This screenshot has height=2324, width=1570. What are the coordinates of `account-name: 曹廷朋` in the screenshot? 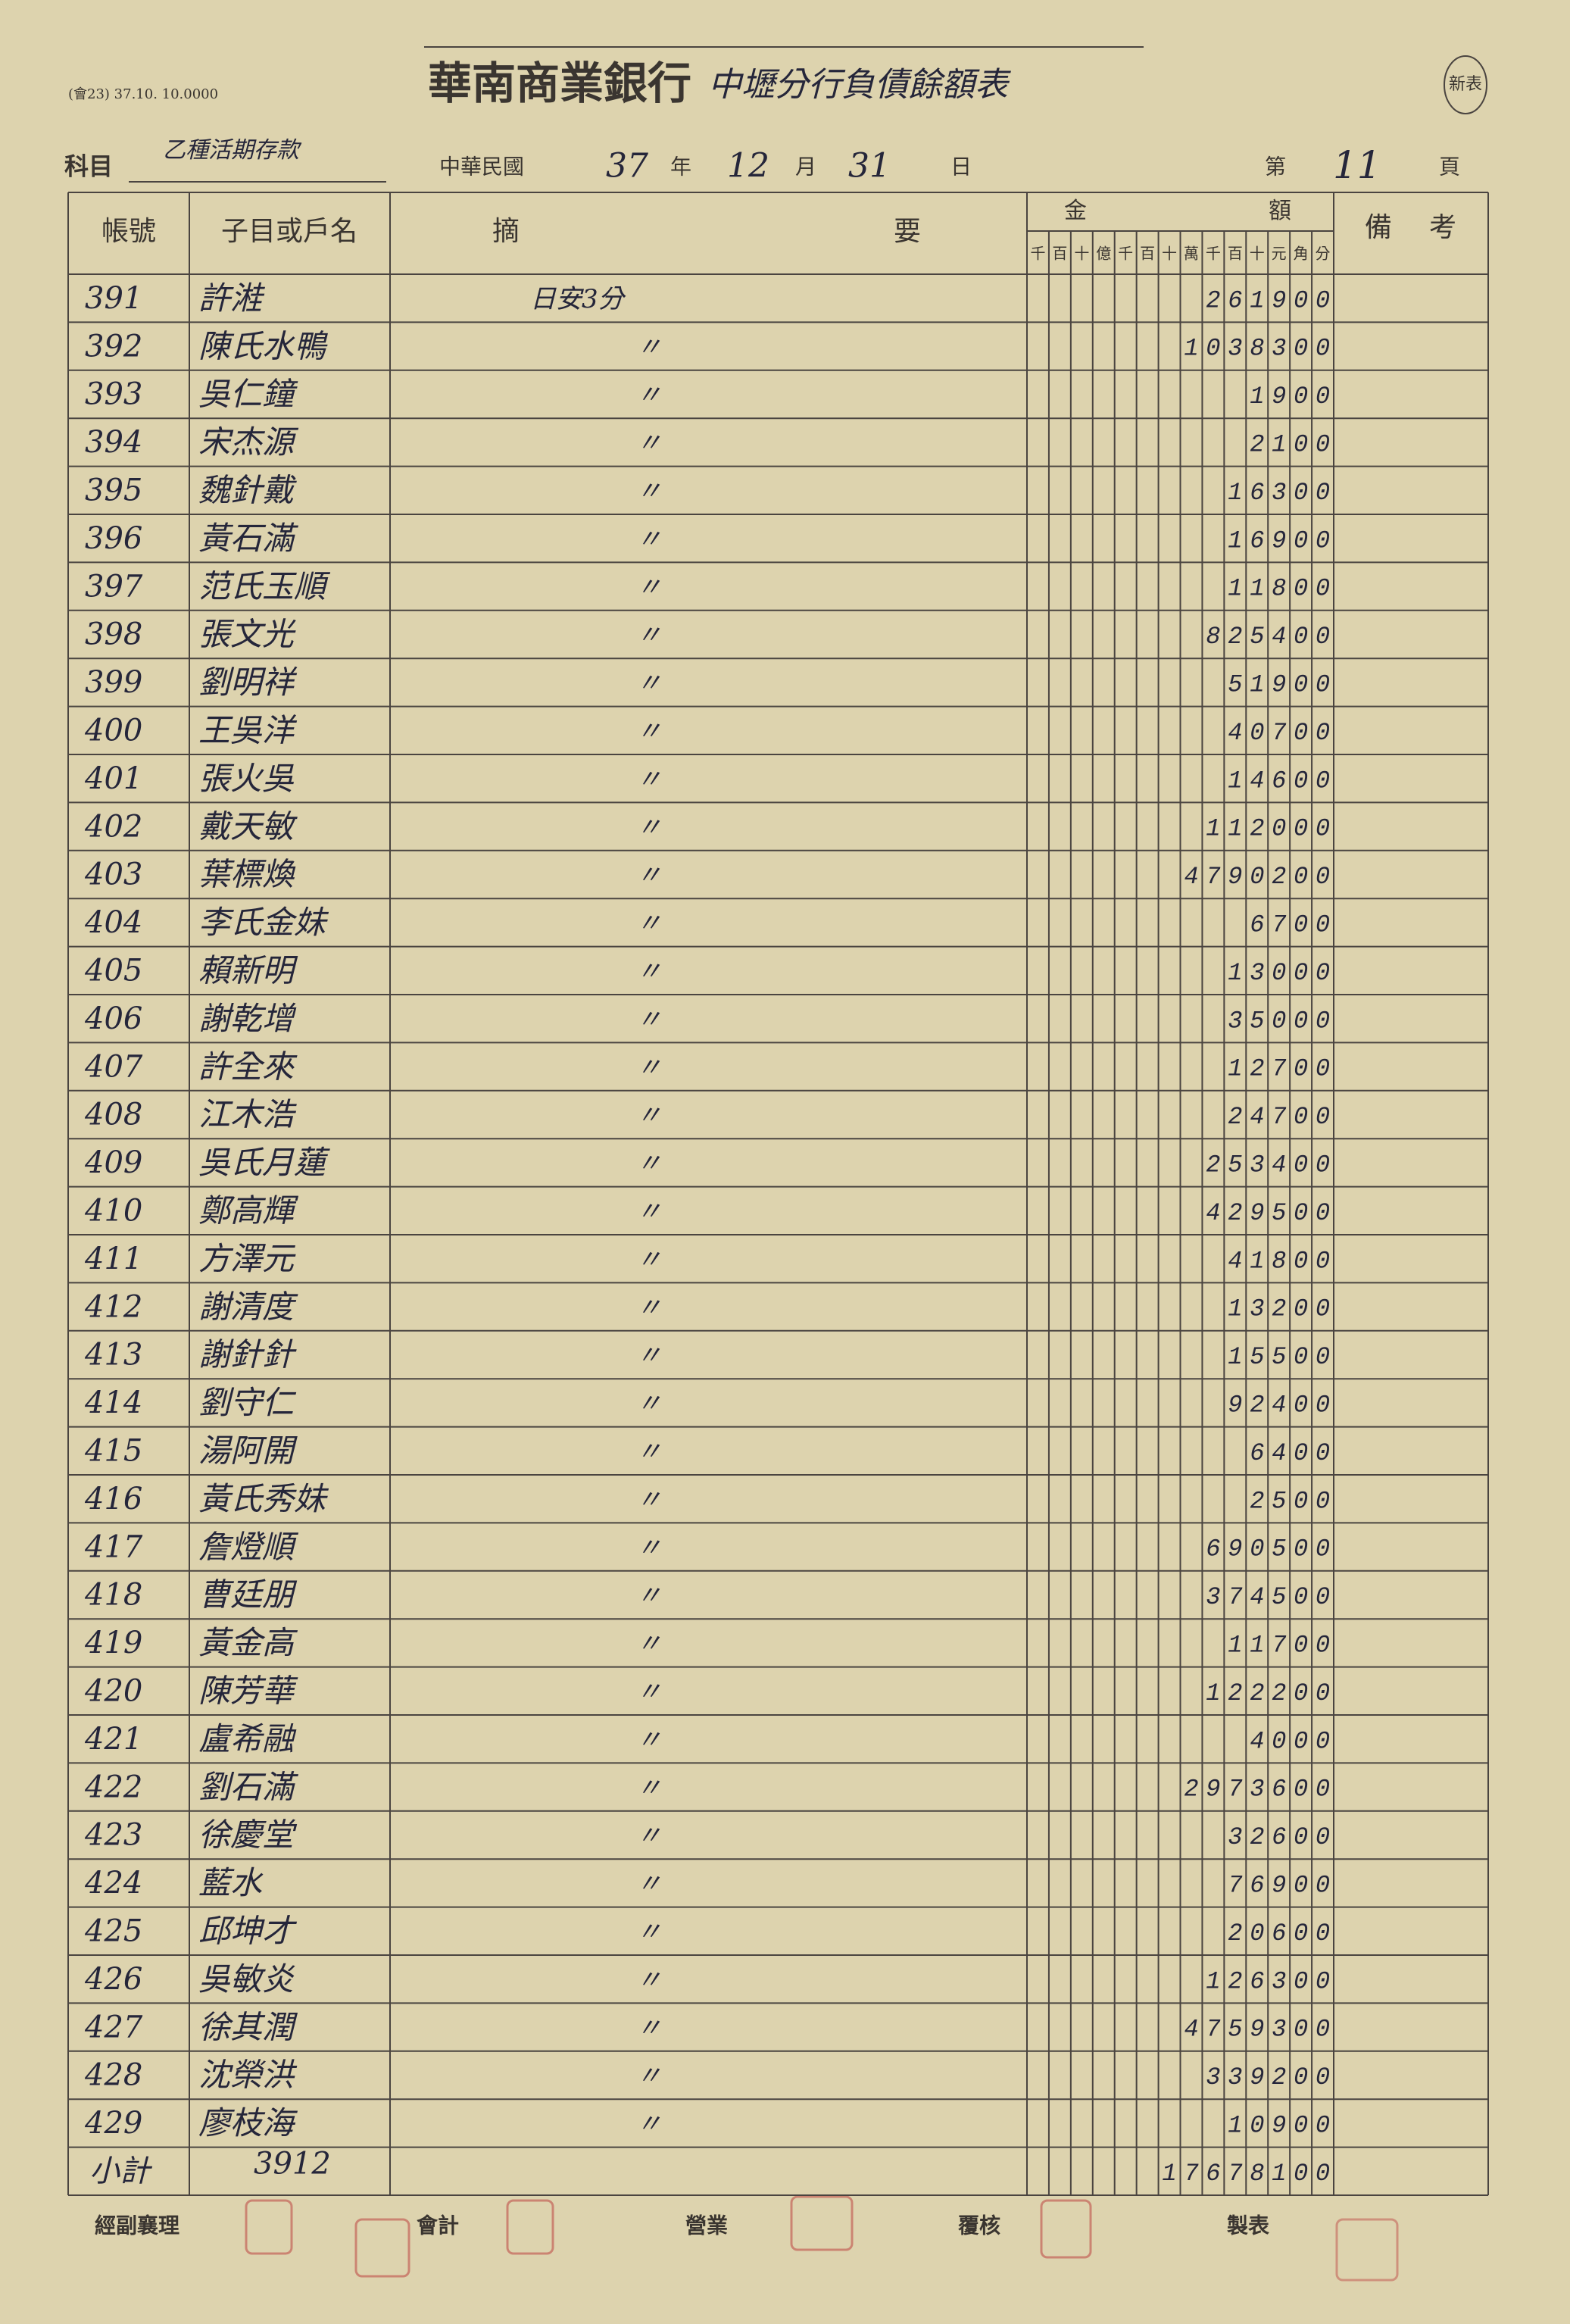 It's located at (248, 1594).